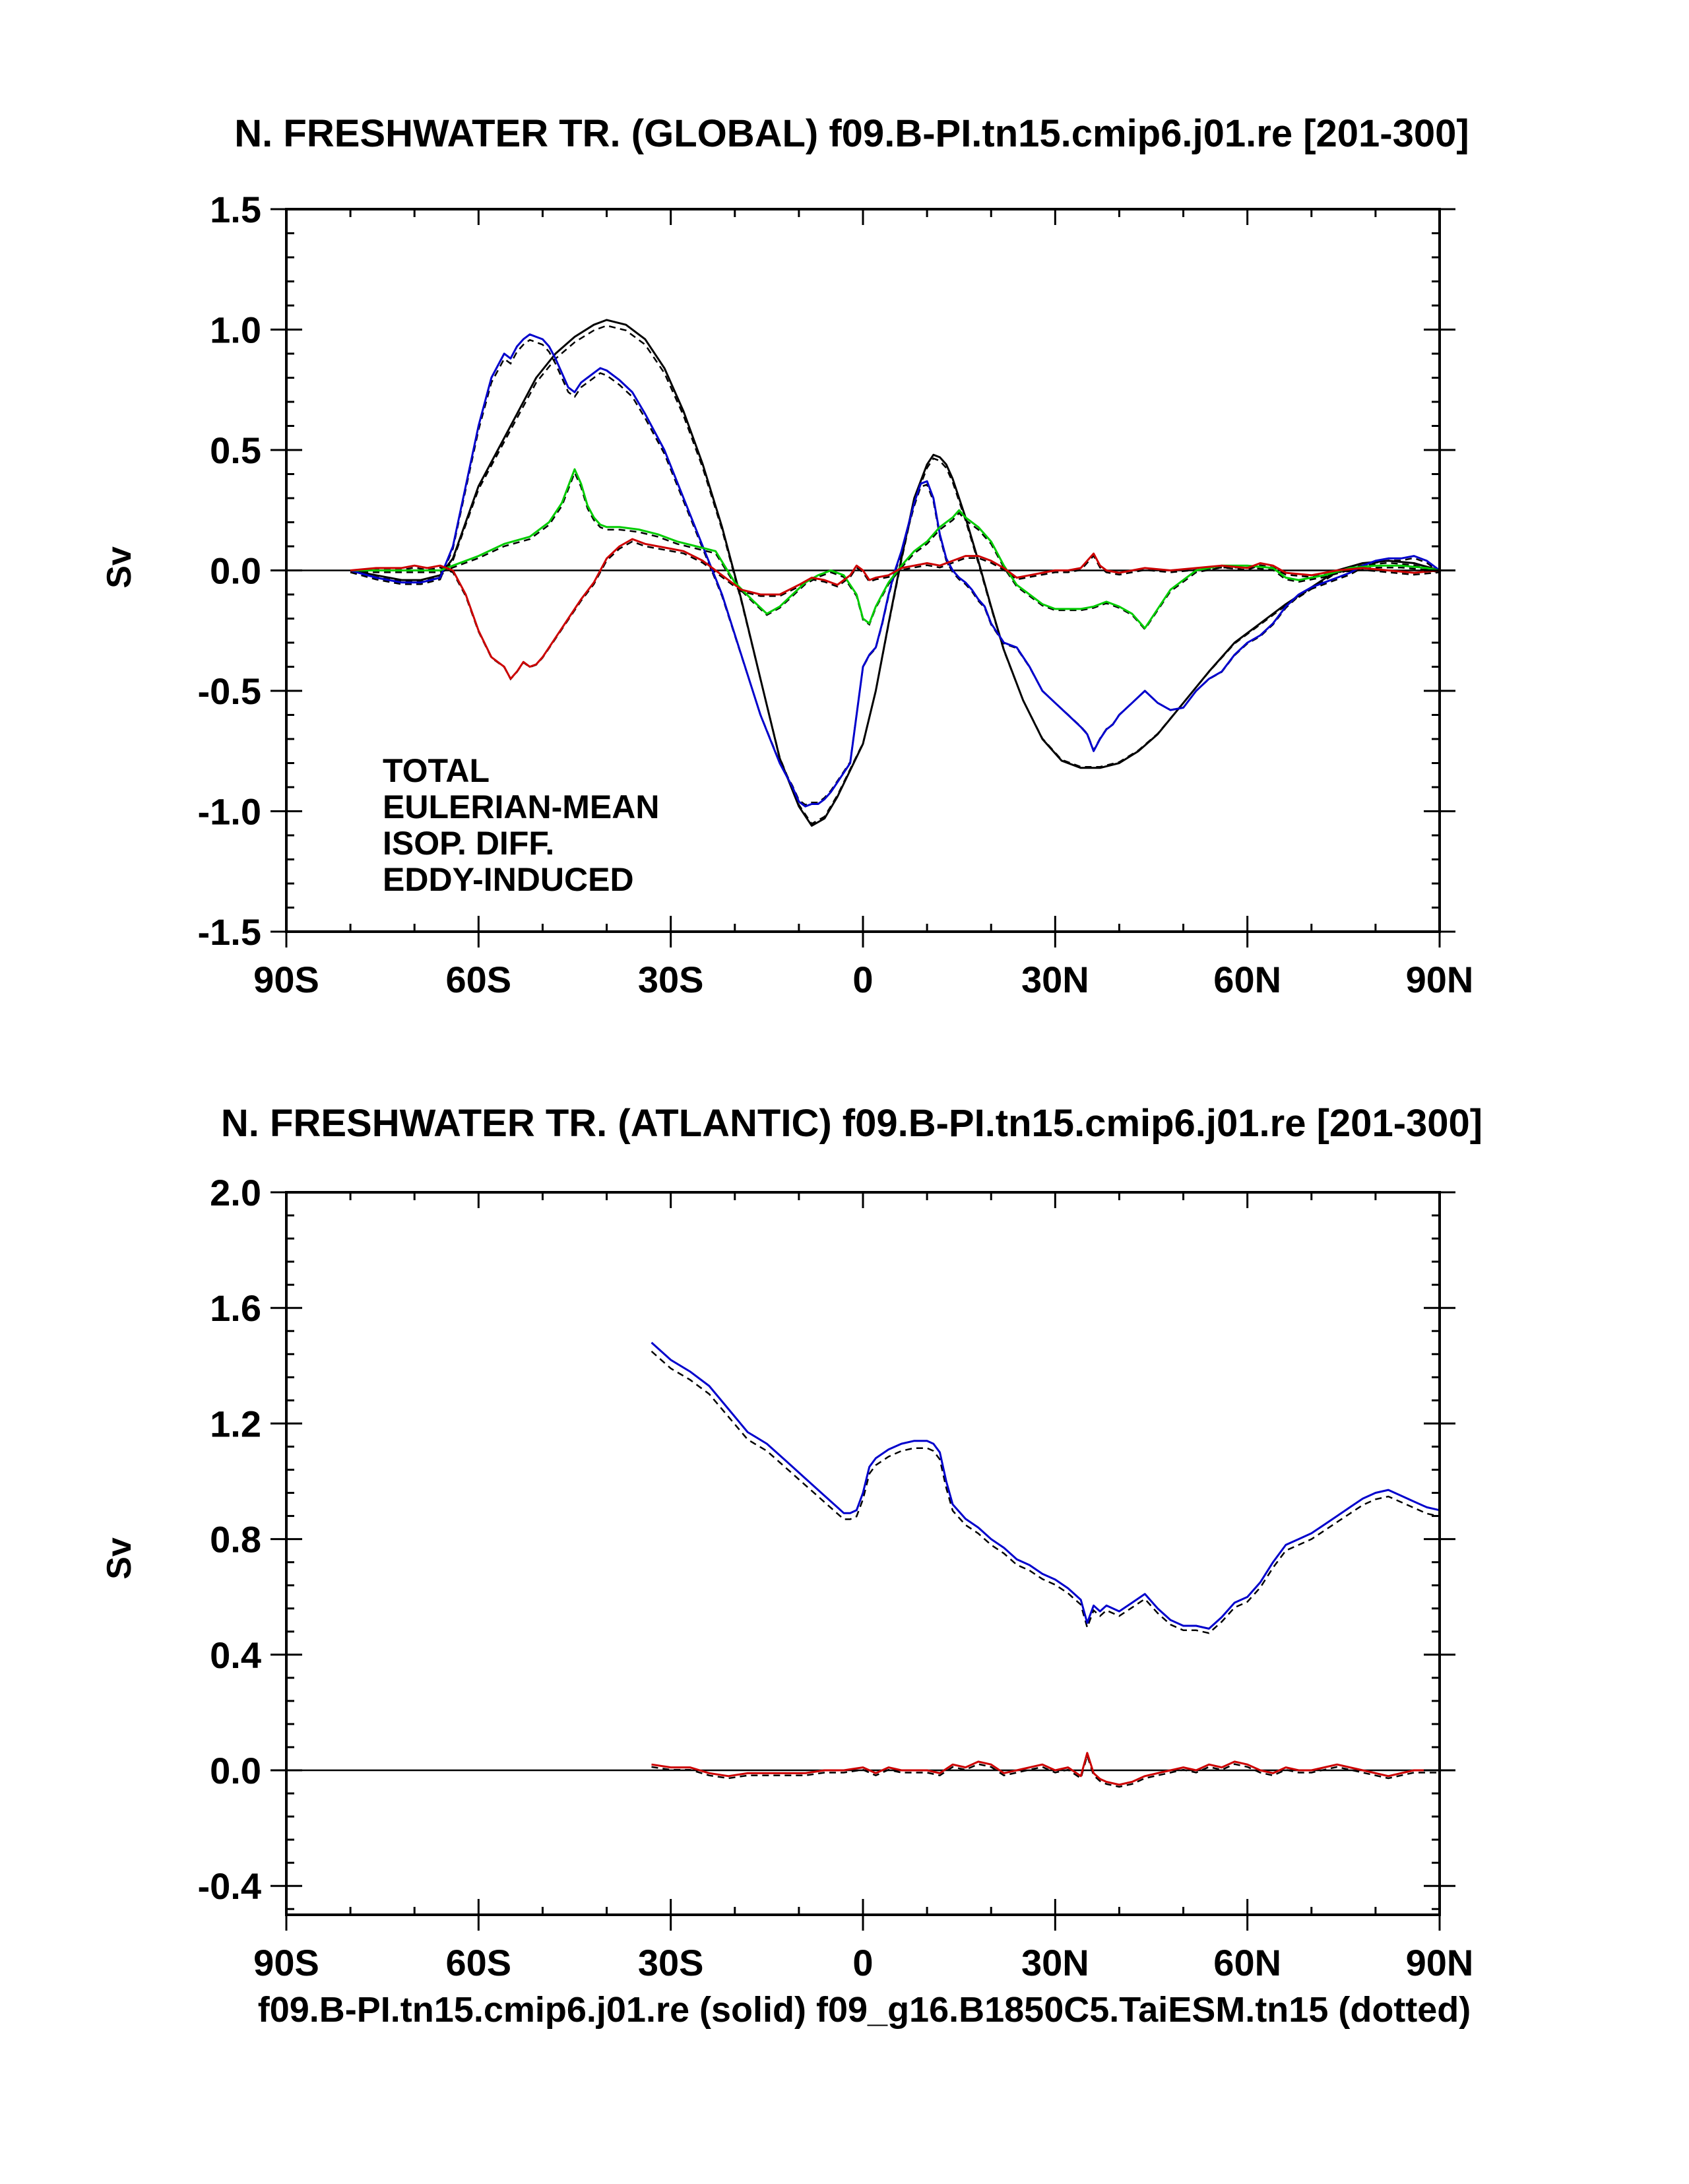 This screenshot has height=2184, width=1689. What do you see at coordinates (235, 571) in the screenshot?
I see `global-y-tick-label: 0.0` at bounding box center [235, 571].